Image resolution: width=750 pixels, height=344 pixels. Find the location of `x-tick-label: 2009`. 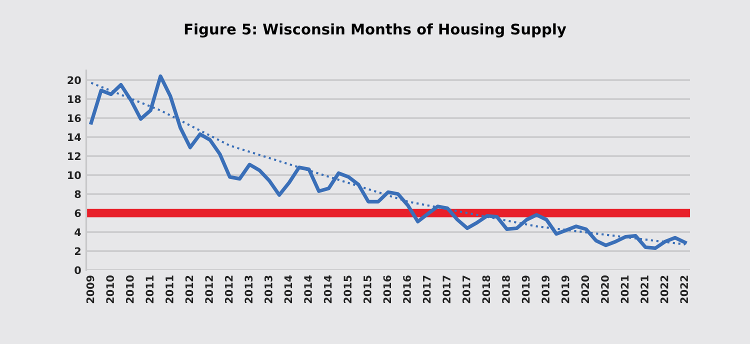

x-tick-label: 2009 is located at coordinates (90, 290).